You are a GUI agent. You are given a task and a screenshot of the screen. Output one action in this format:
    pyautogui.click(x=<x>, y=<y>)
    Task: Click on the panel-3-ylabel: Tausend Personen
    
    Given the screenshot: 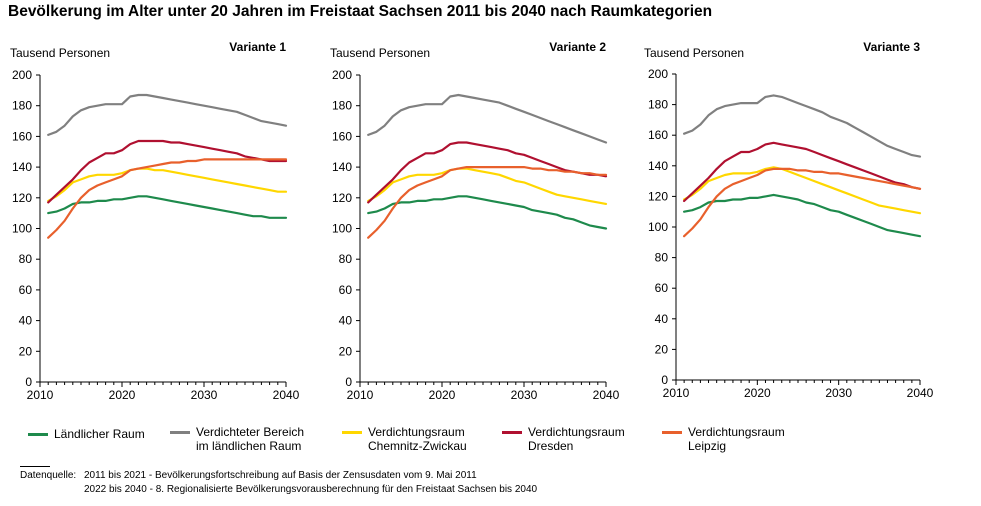 What is the action you would take?
    pyautogui.click(x=694, y=53)
    